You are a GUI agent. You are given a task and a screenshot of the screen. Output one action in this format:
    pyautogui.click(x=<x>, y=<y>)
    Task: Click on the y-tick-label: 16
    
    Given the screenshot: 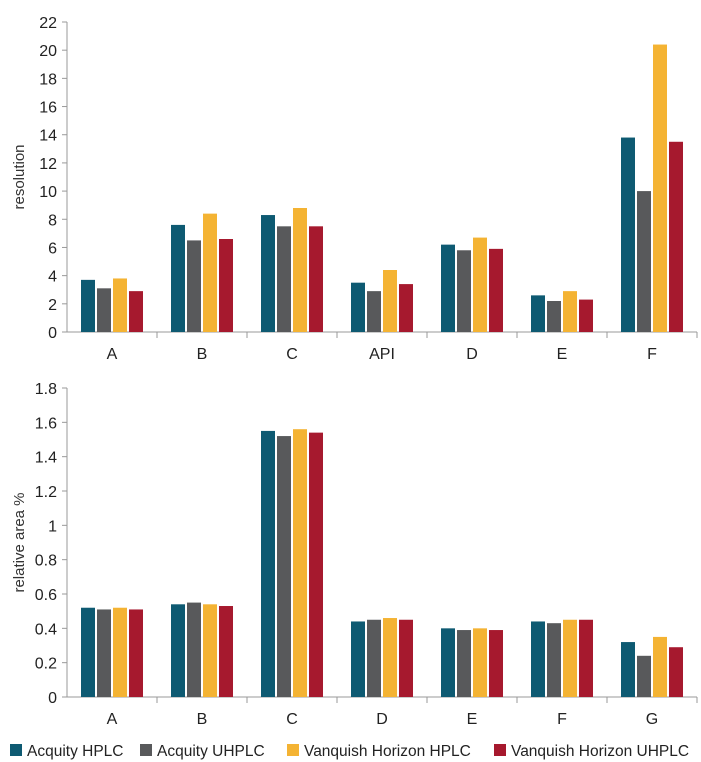 What is the action you would take?
    pyautogui.click(x=48, y=108)
    